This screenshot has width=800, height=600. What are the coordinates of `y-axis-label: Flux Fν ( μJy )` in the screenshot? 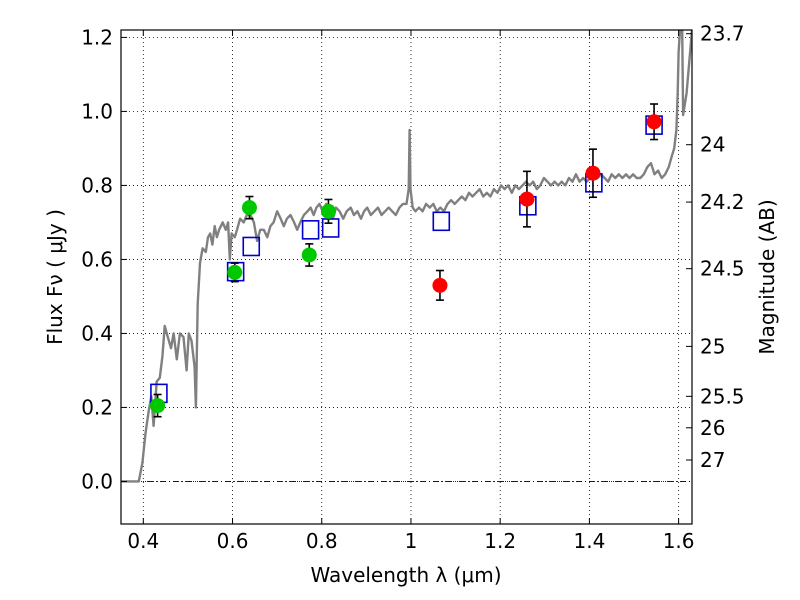 It's located at (55, 277).